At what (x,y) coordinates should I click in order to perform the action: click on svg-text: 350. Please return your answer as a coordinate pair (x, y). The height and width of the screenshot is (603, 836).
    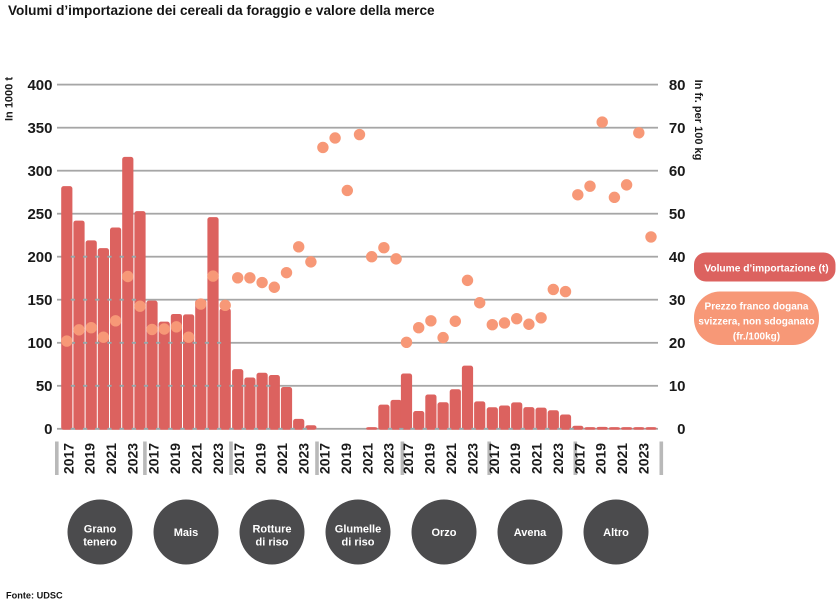
    Looking at the image, I should click on (39, 128).